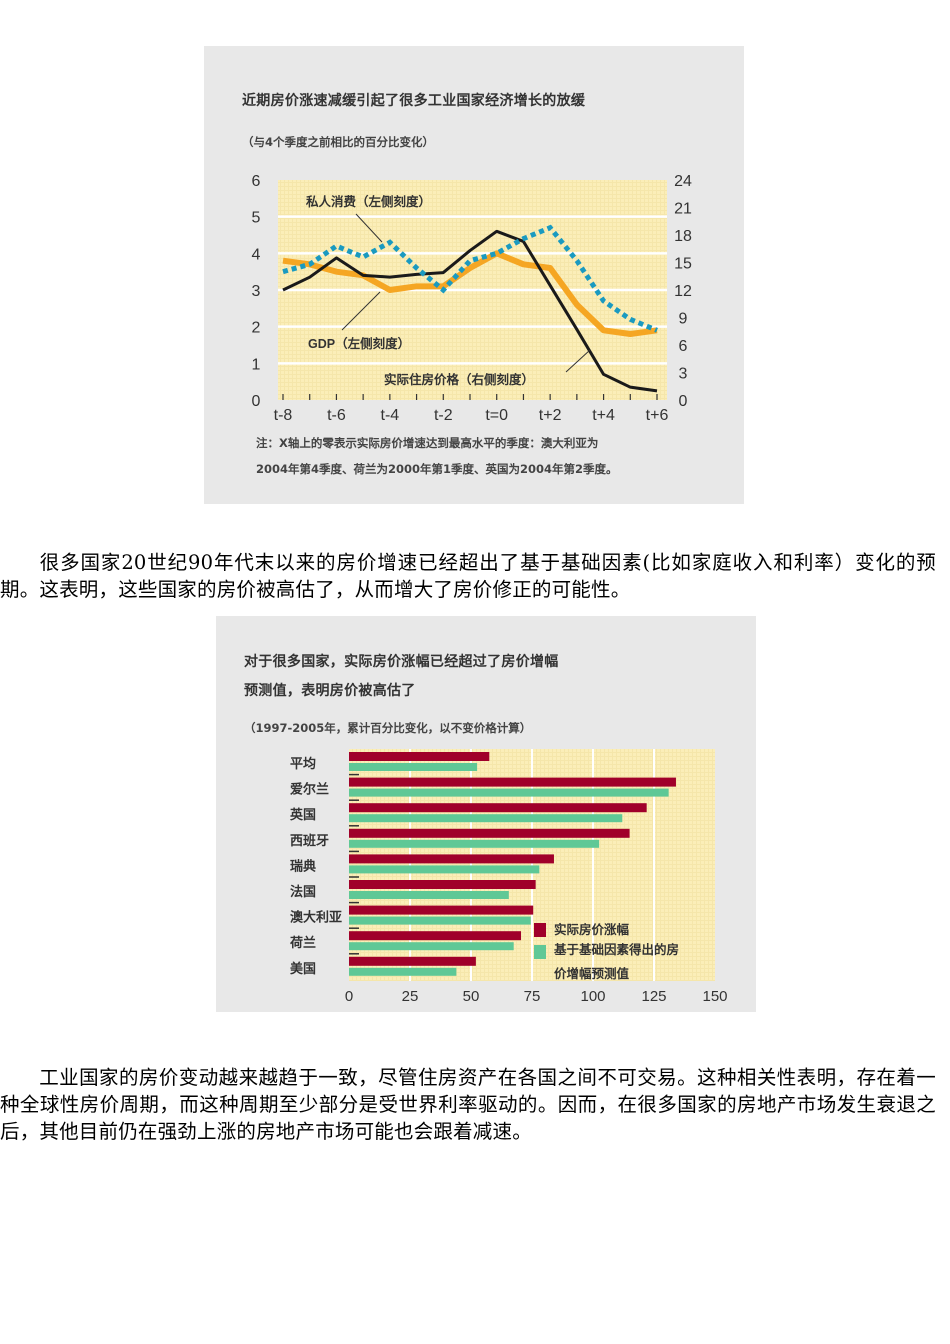  What do you see at coordinates (616, 949) in the screenshot?
I see `svg-text: 基于基础因素得出的房` at bounding box center [616, 949].